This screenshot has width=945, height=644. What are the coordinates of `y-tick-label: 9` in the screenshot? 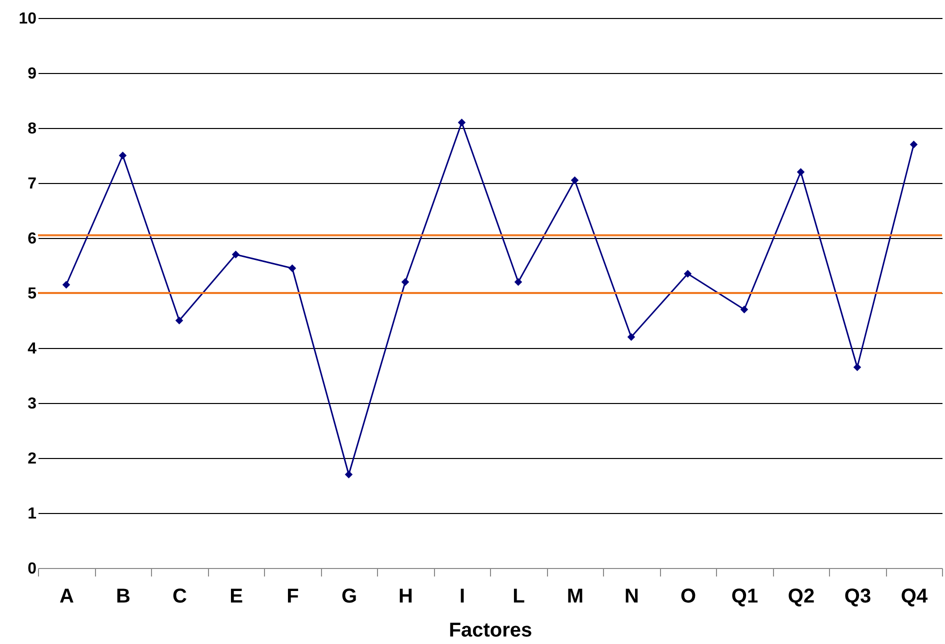 It's located at (32, 74).